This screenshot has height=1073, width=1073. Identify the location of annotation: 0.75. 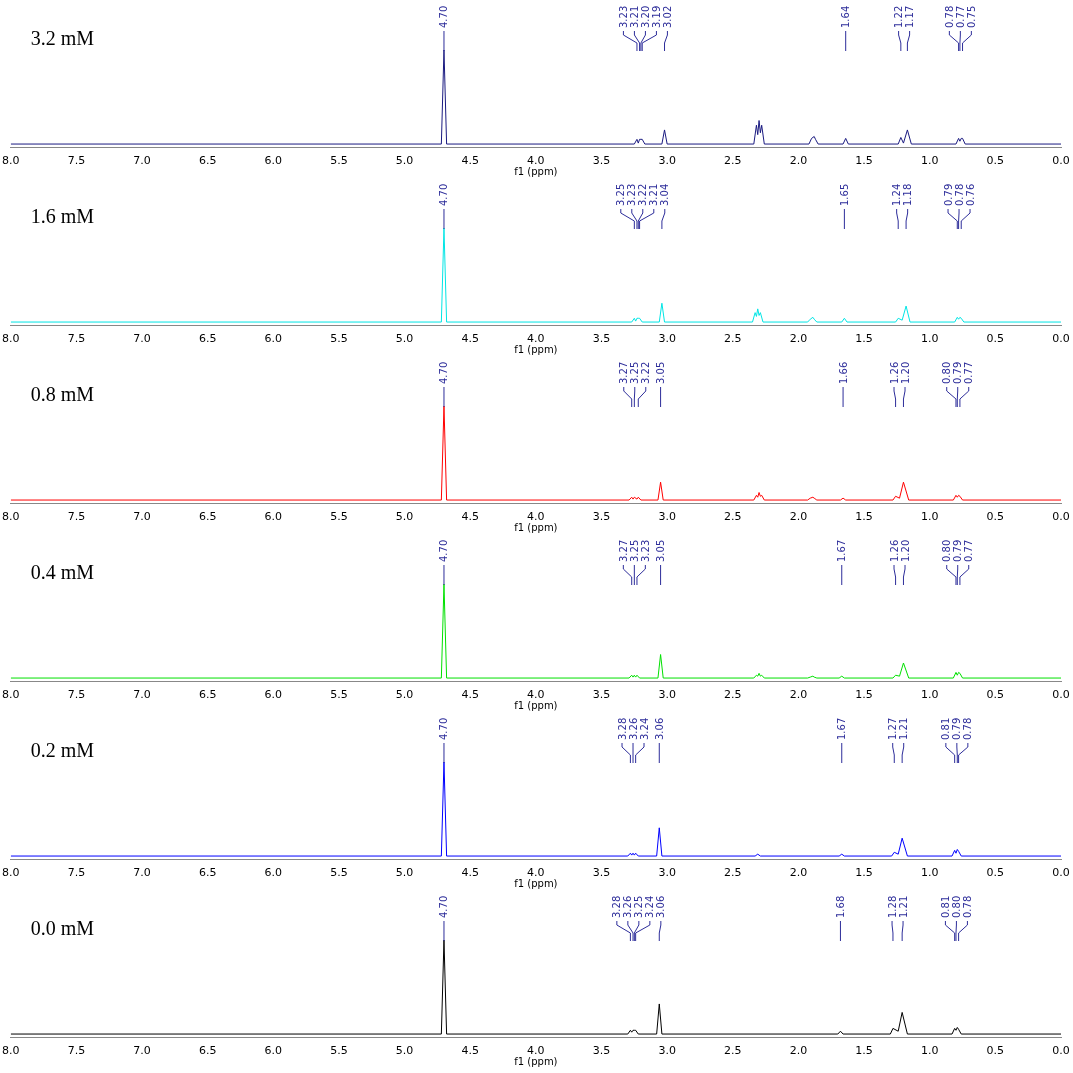
(971, 16).